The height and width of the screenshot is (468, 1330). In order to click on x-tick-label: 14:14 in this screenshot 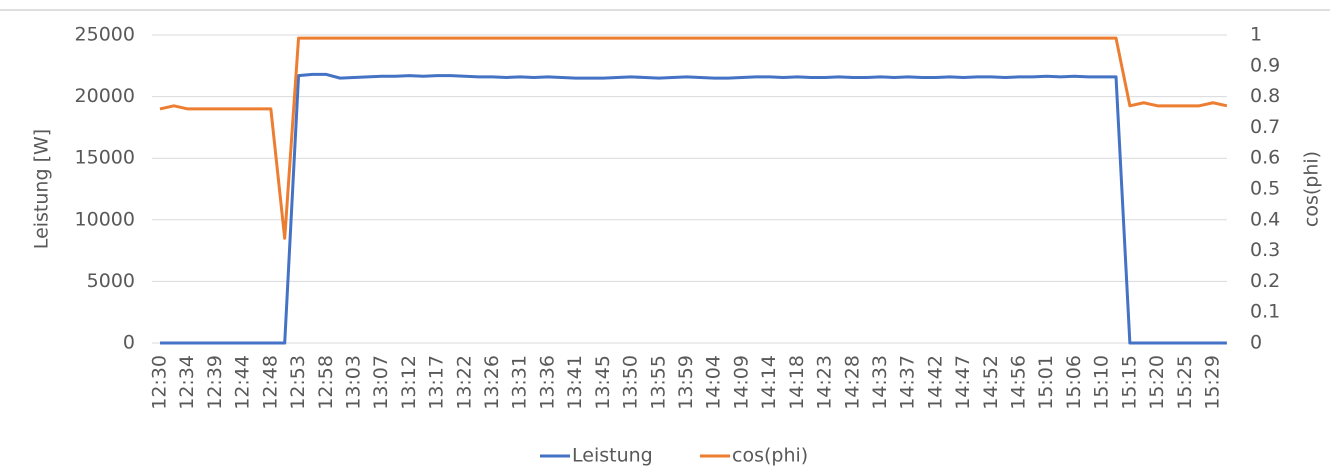, I will do `click(769, 382)`.